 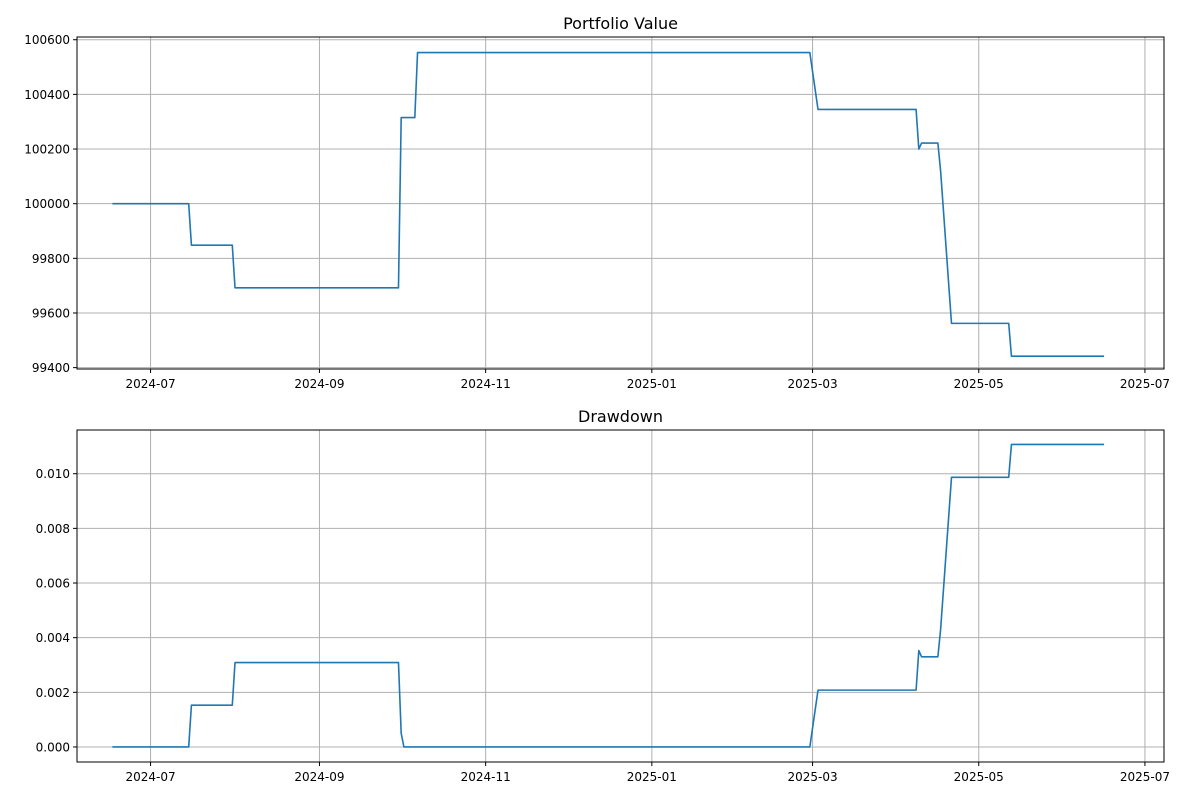 What do you see at coordinates (620, 23) in the screenshot?
I see `portfolio-value-title: Portfolio Value` at bounding box center [620, 23].